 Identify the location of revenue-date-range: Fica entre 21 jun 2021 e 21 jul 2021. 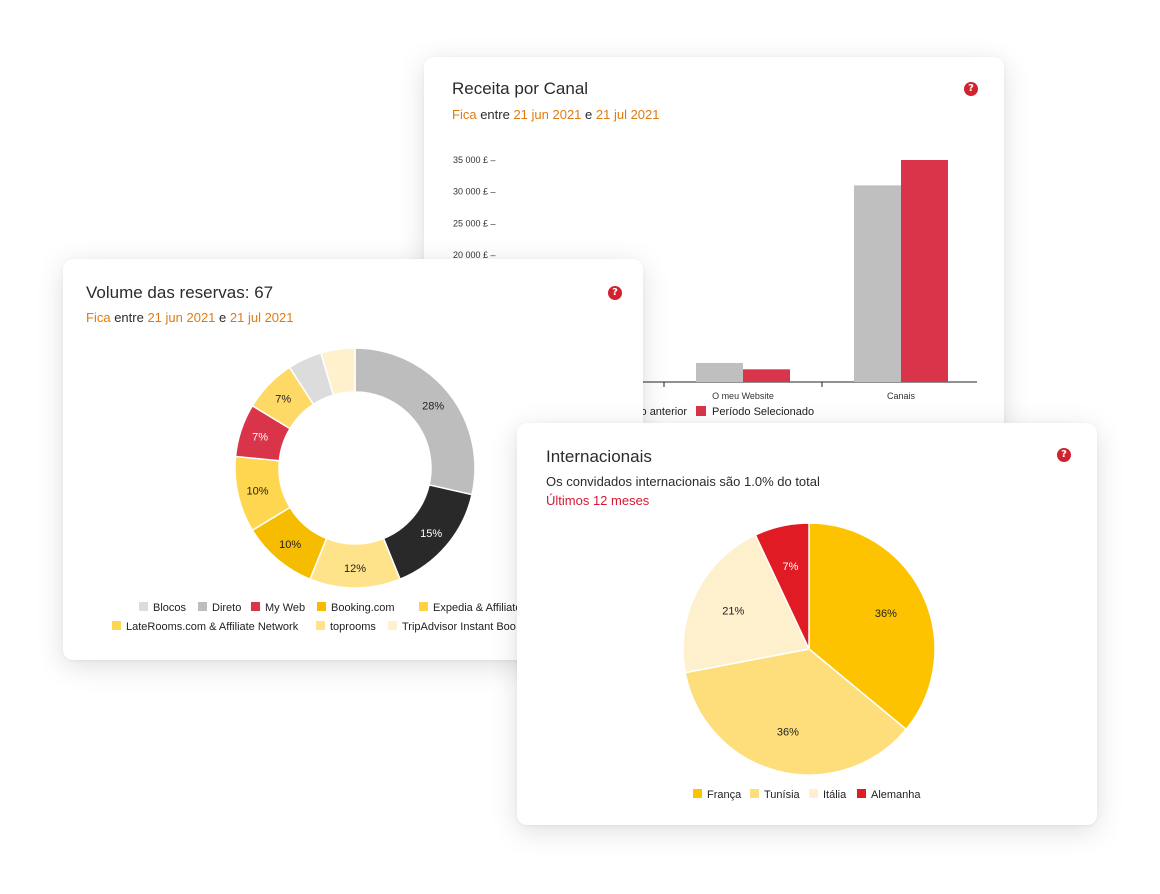
(556, 114).